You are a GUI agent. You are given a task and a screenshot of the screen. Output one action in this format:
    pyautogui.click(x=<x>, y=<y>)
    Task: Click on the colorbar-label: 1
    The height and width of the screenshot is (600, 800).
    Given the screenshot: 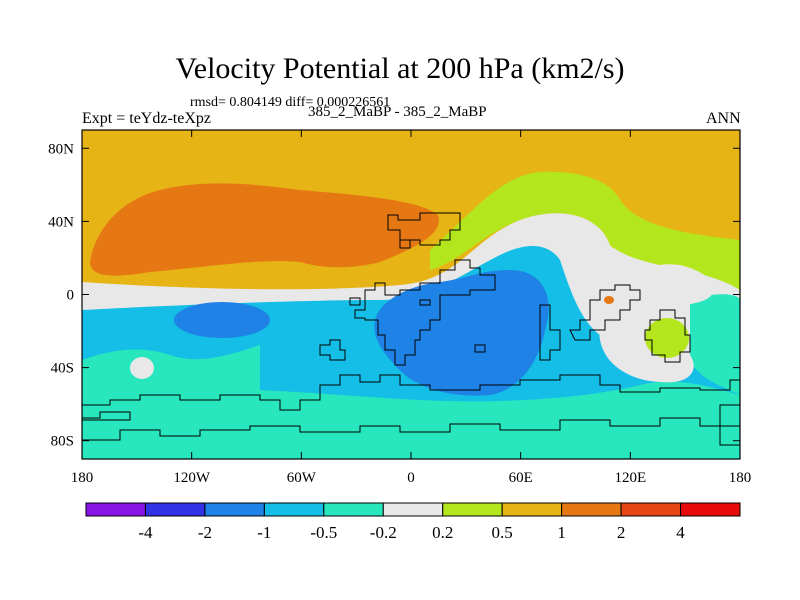 What is the action you would take?
    pyautogui.click(x=561, y=532)
    